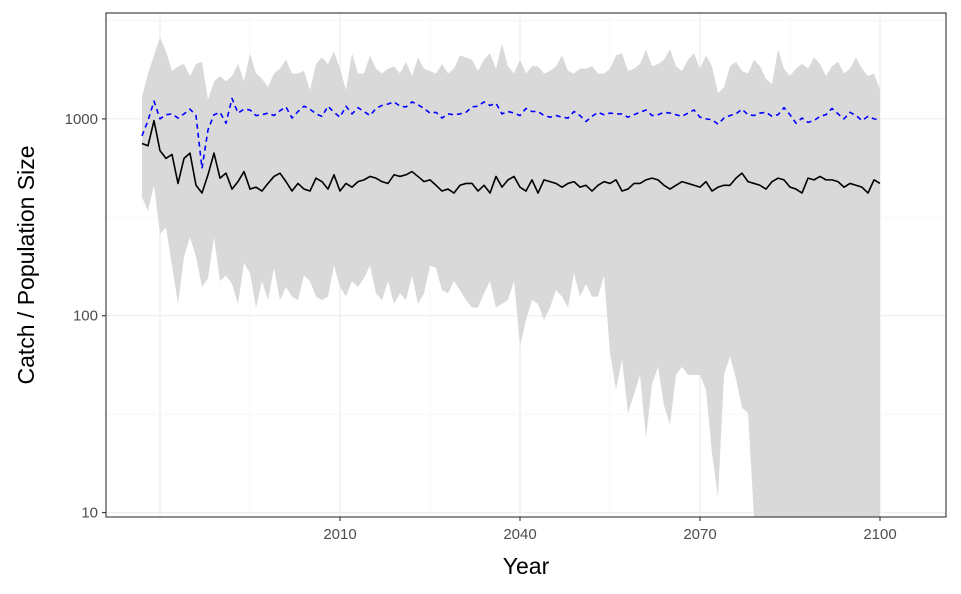 The width and height of the screenshot is (961, 594). Describe the element at coordinates (89, 513) in the screenshot. I see `y-tick-label: 10` at that location.